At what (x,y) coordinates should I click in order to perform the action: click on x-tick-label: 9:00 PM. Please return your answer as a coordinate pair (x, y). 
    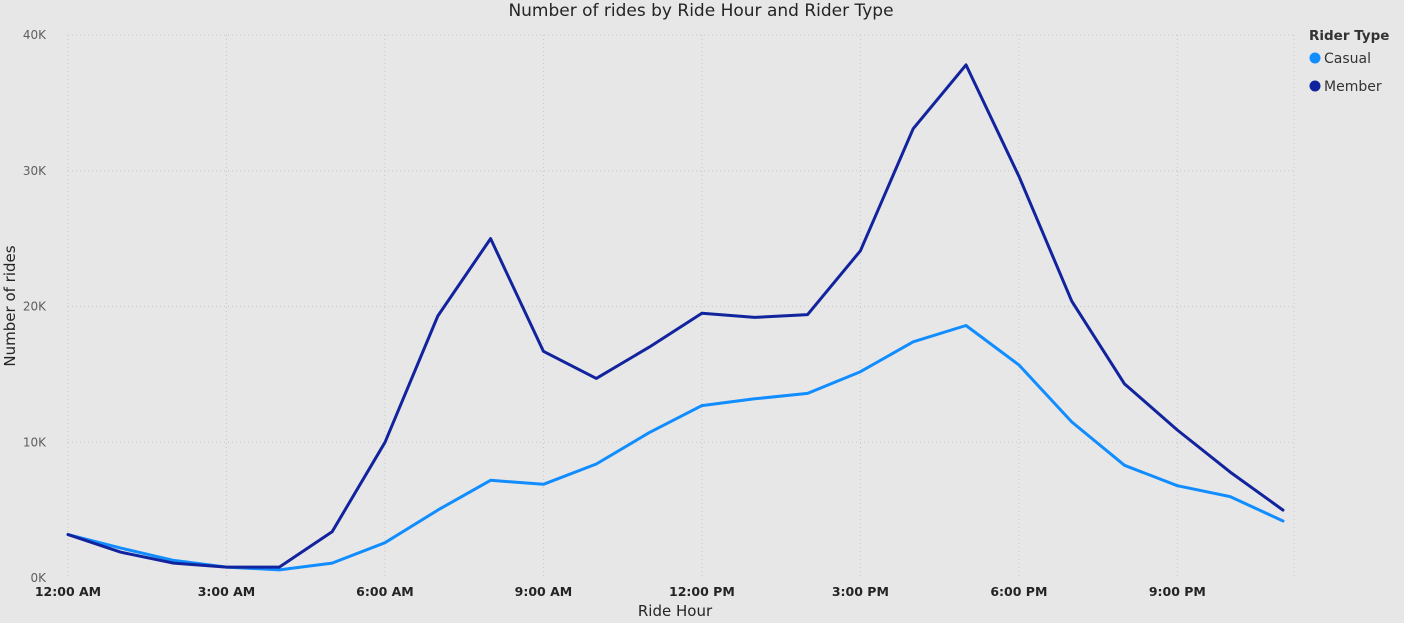
    Looking at the image, I should click on (1177, 591).